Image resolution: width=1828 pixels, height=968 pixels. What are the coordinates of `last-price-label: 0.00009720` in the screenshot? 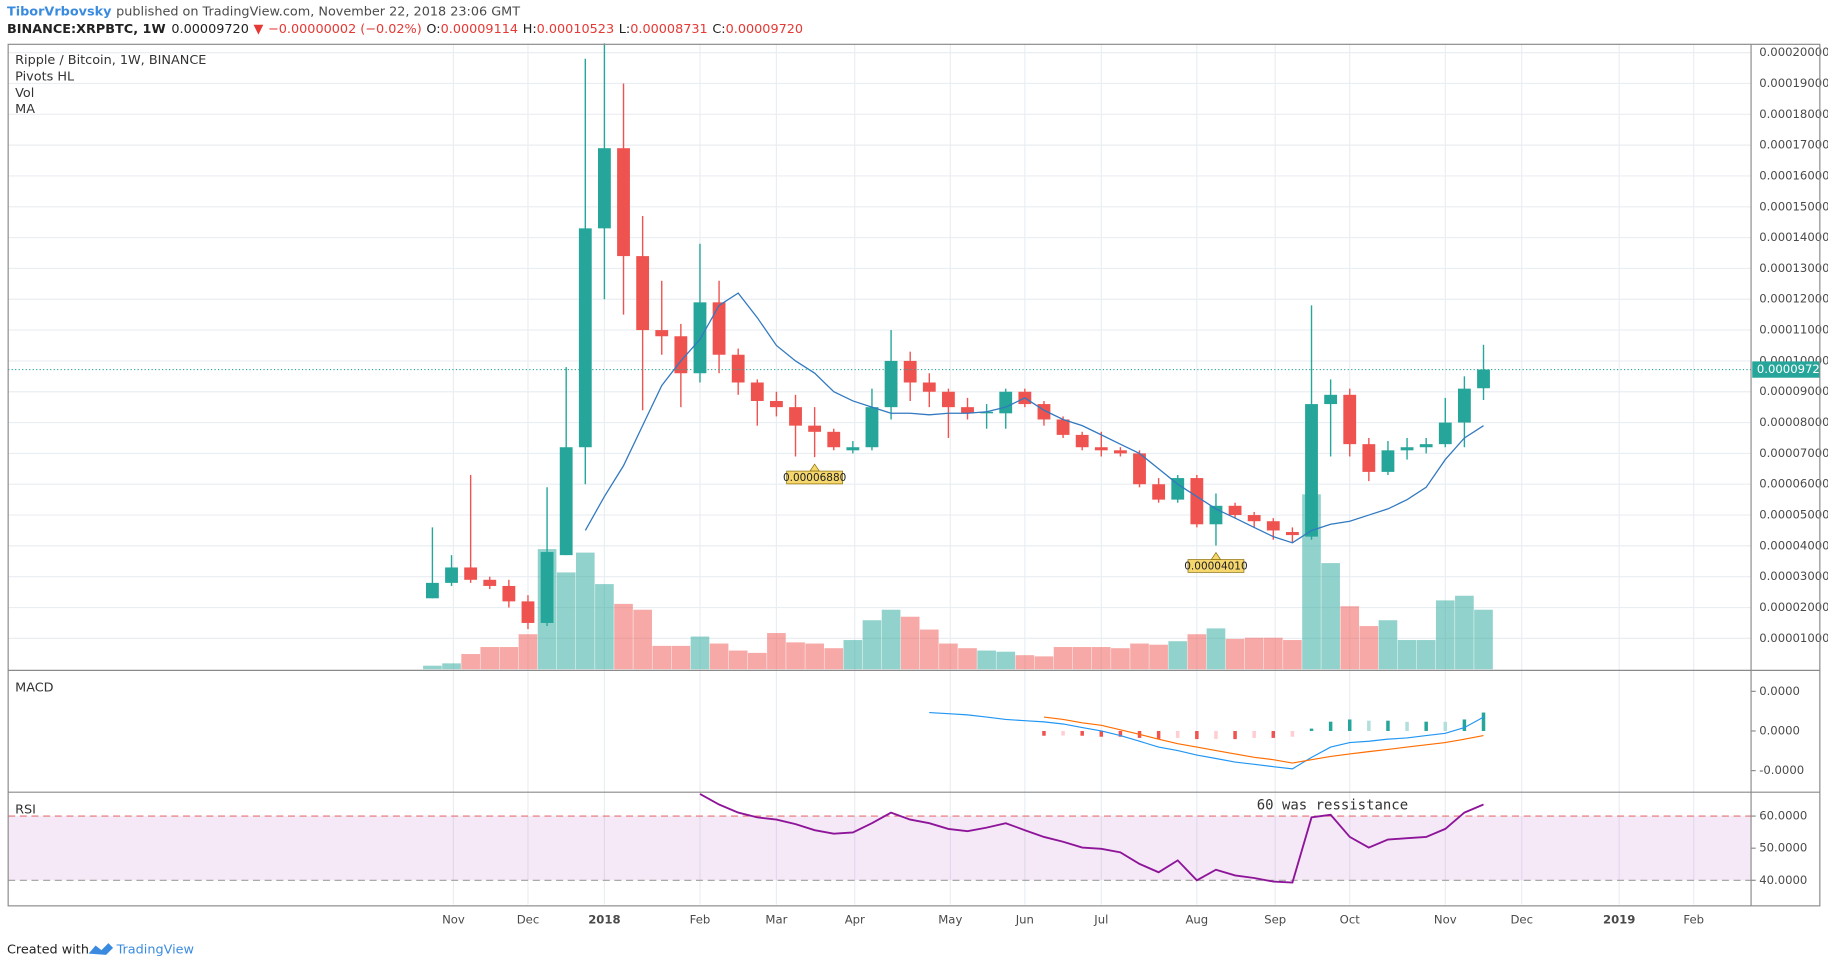 It's located at (1792, 369).